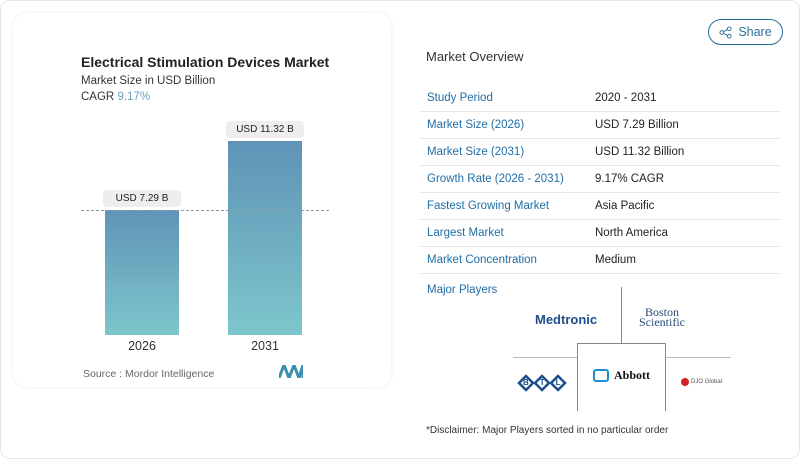 This screenshot has height=459, width=800. Describe the element at coordinates (142, 199) in the screenshot. I see `data-label: USD 7.29 B` at that location.